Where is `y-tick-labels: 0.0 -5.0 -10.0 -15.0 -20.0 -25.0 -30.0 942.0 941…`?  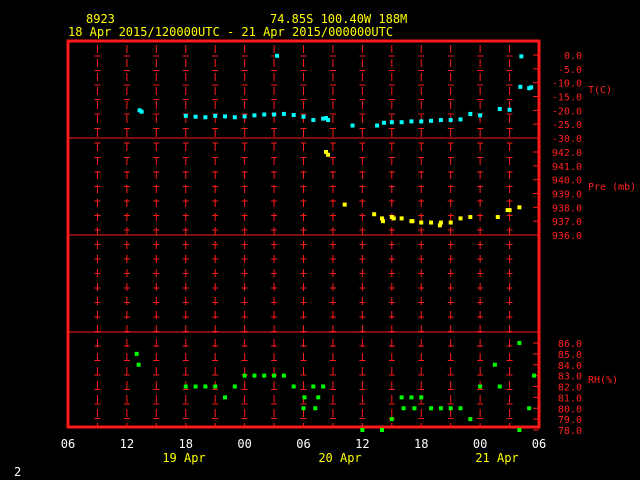 y-tick-labels: 0.0 -5.0 -10.0 -15.0 -20.0 -25.0 -30.0 942.0 941… is located at coordinates (567, 244).